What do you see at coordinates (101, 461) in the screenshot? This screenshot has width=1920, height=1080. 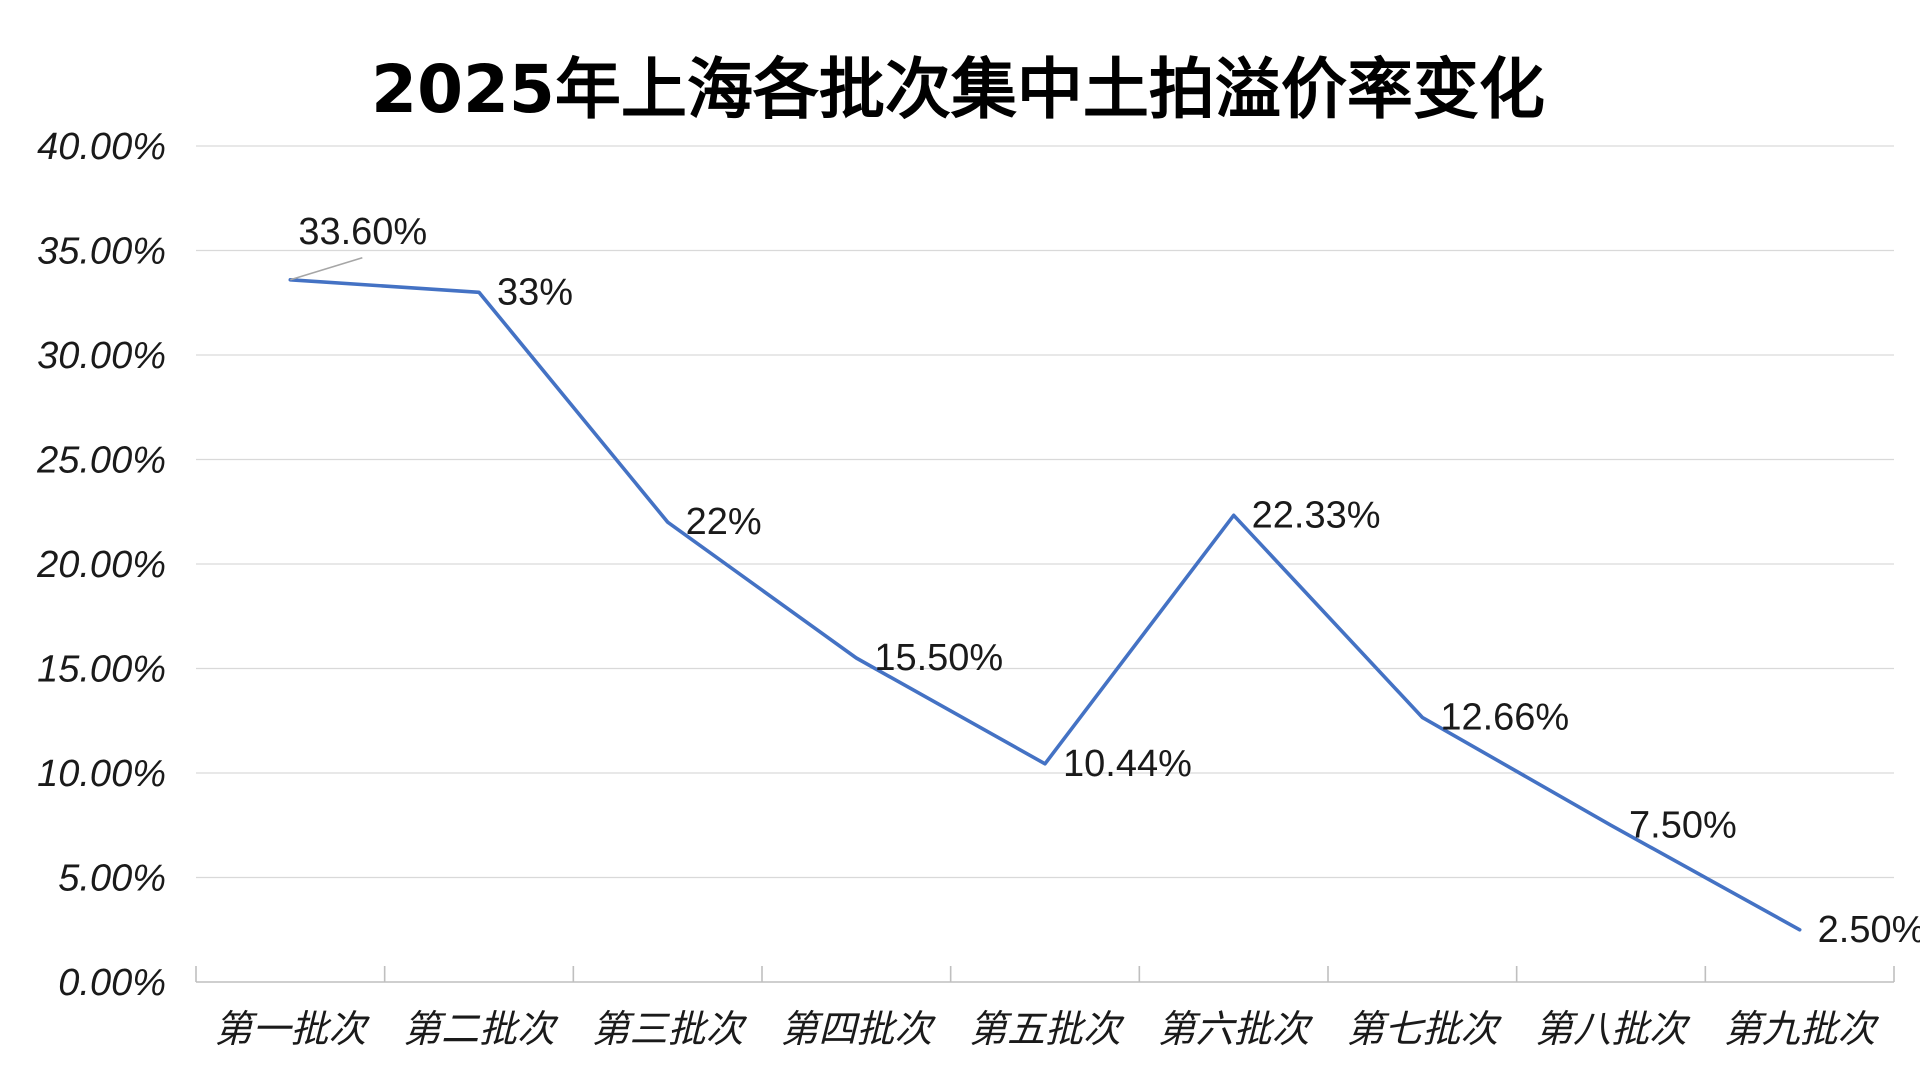 I see `y-tick-label: 25.00%` at bounding box center [101, 461].